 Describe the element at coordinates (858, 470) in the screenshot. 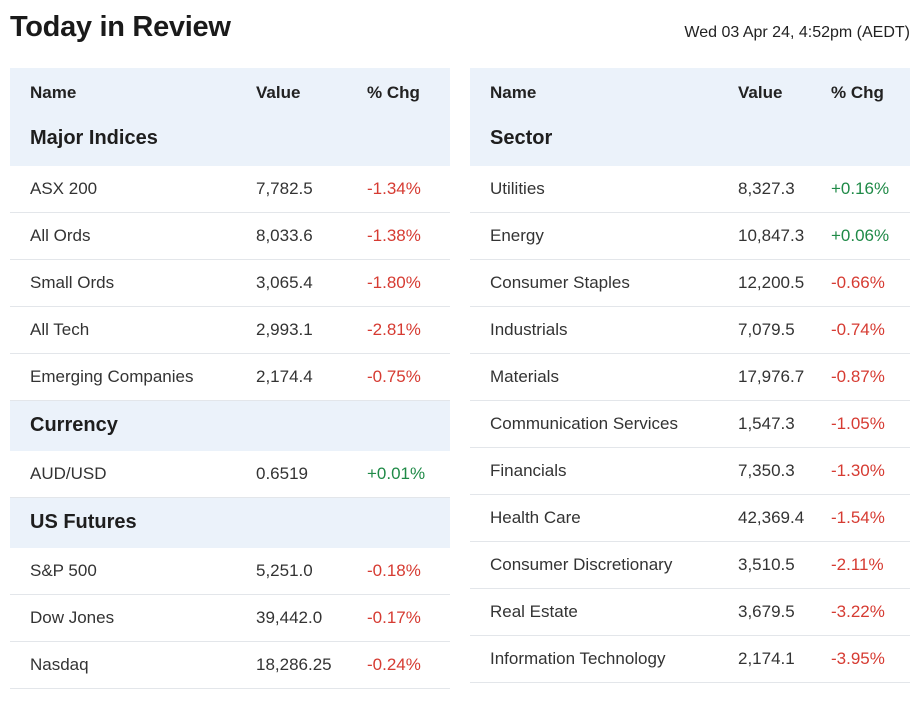

I see `row-chg: -1.30%` at that location.